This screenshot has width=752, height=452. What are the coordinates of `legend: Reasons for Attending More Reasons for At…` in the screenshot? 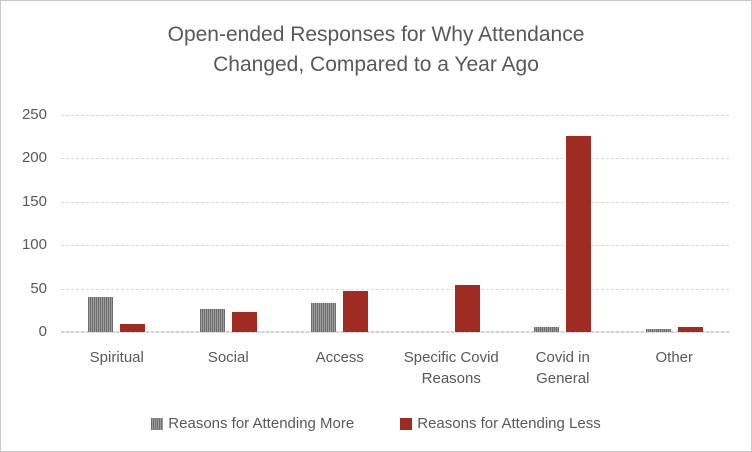 It's located at (376, 423).